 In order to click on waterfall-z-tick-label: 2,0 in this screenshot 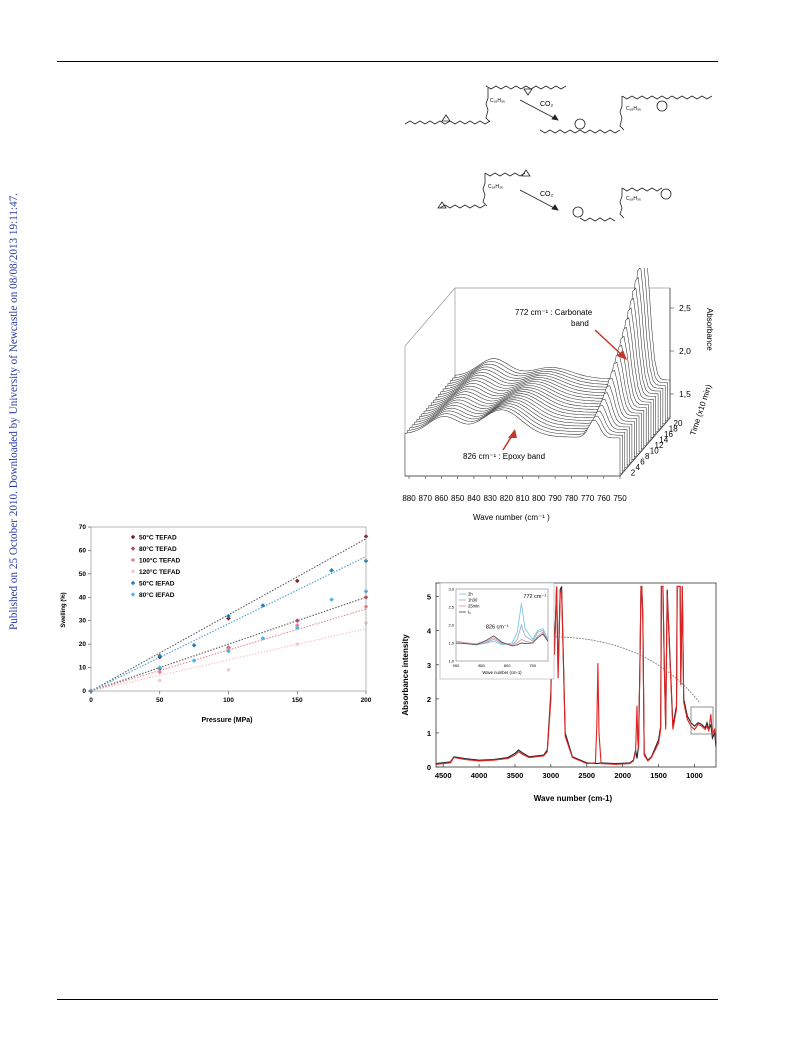, I will do `click(685, 351)`.